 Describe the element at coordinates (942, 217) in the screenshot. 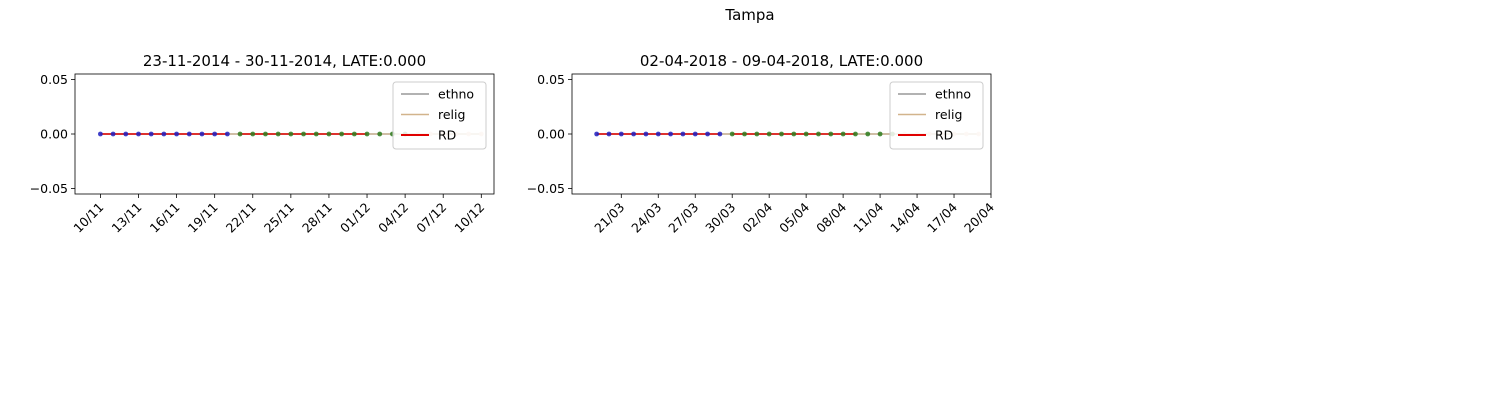

I see `x-tick-label: 17/04` at that location.